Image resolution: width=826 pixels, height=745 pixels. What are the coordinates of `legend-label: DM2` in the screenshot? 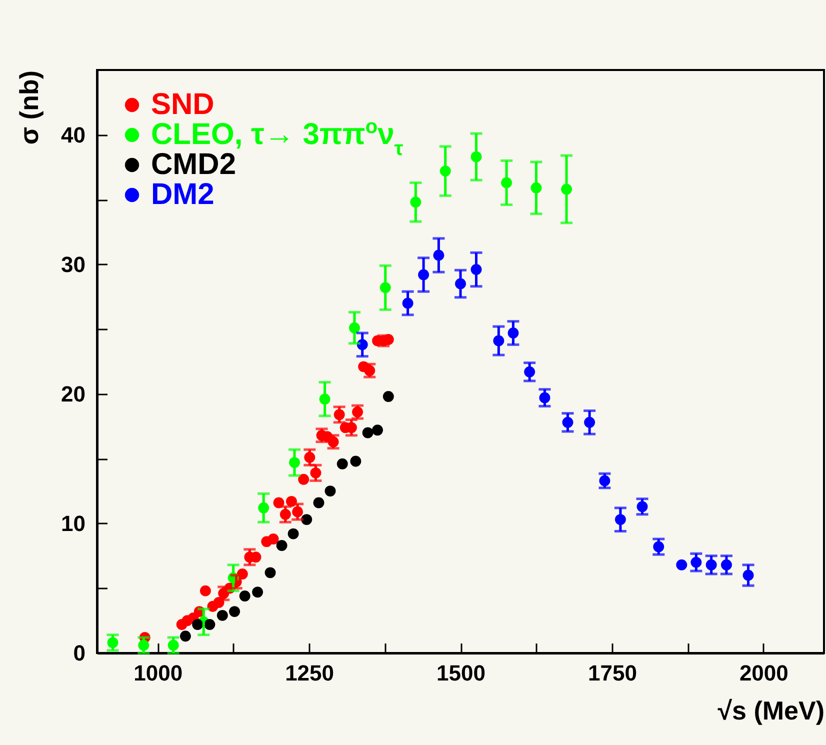 It's located at (182, 194).